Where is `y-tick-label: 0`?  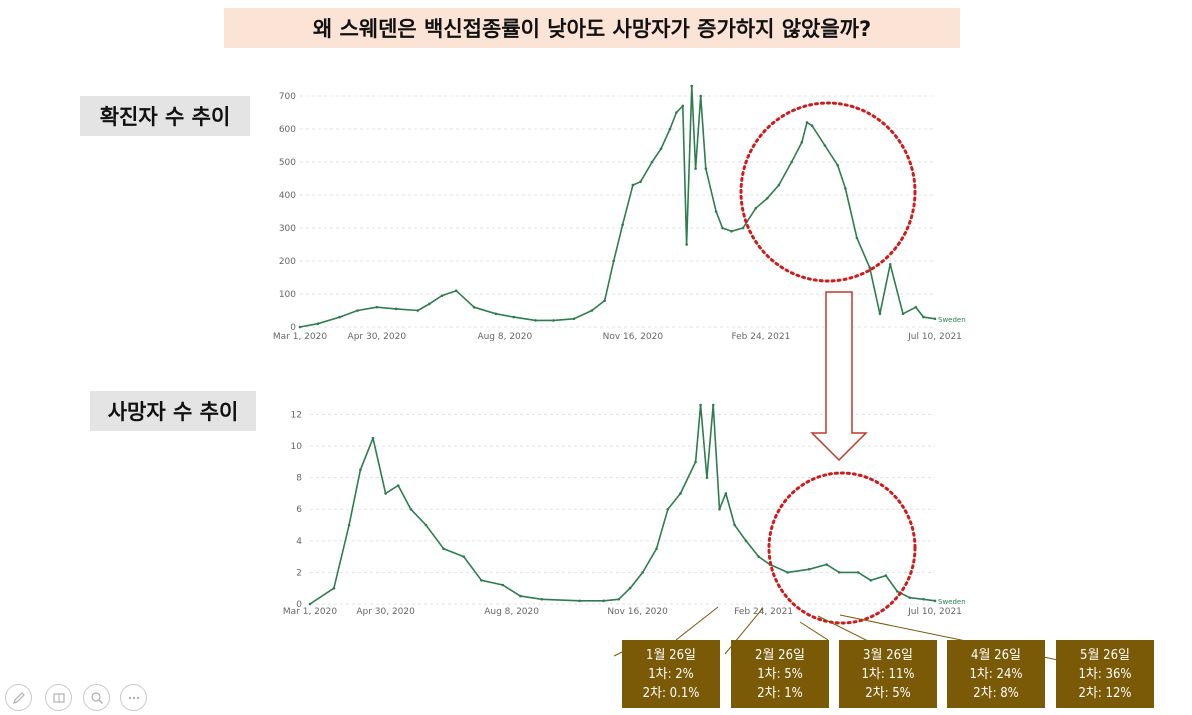 y-tick-label: 0 is located at coordinates (299, 605).